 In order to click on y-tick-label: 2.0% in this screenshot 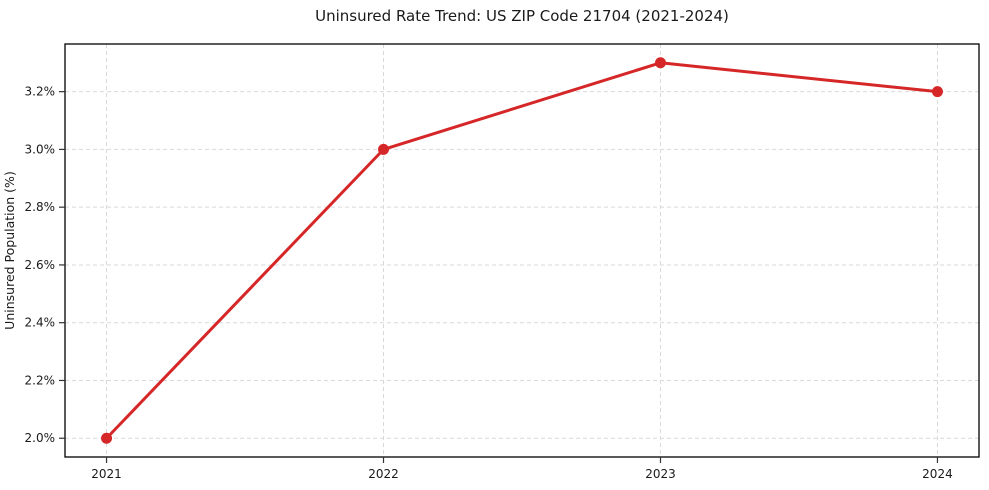, I will do `click(40, 438)`.